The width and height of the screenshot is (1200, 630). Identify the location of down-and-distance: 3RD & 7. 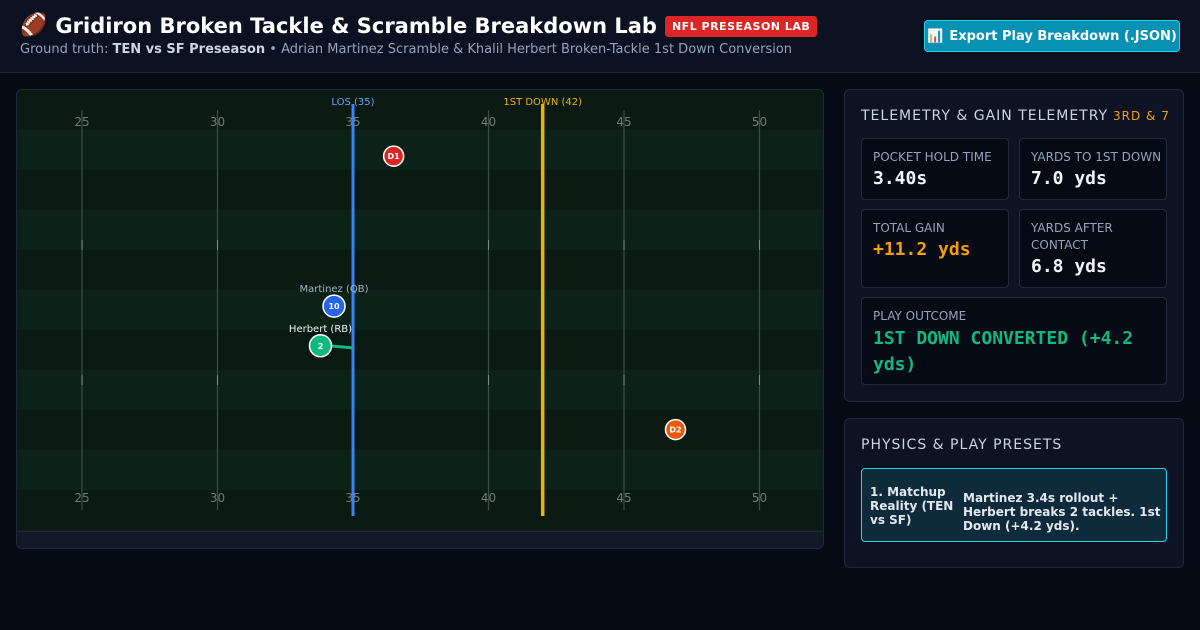
(1141, 116).